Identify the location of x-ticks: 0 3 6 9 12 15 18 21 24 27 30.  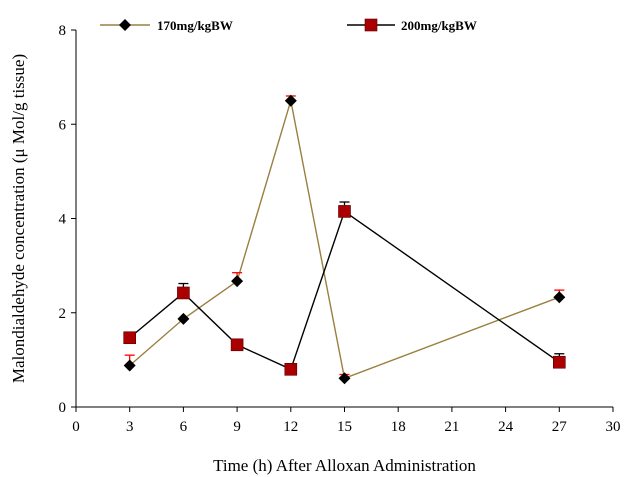
(346, 421).